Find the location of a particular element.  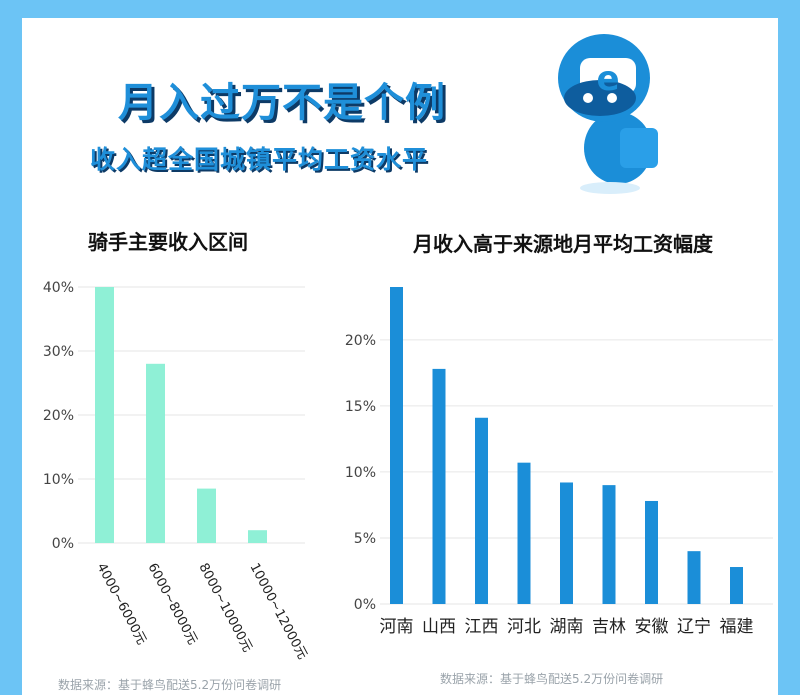

x-tick-label: 安徽 is located at coordinates (652, 627).